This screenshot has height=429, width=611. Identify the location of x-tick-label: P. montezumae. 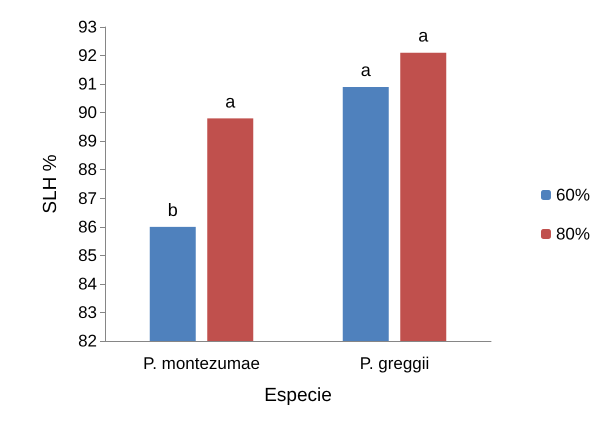
(201, 363).